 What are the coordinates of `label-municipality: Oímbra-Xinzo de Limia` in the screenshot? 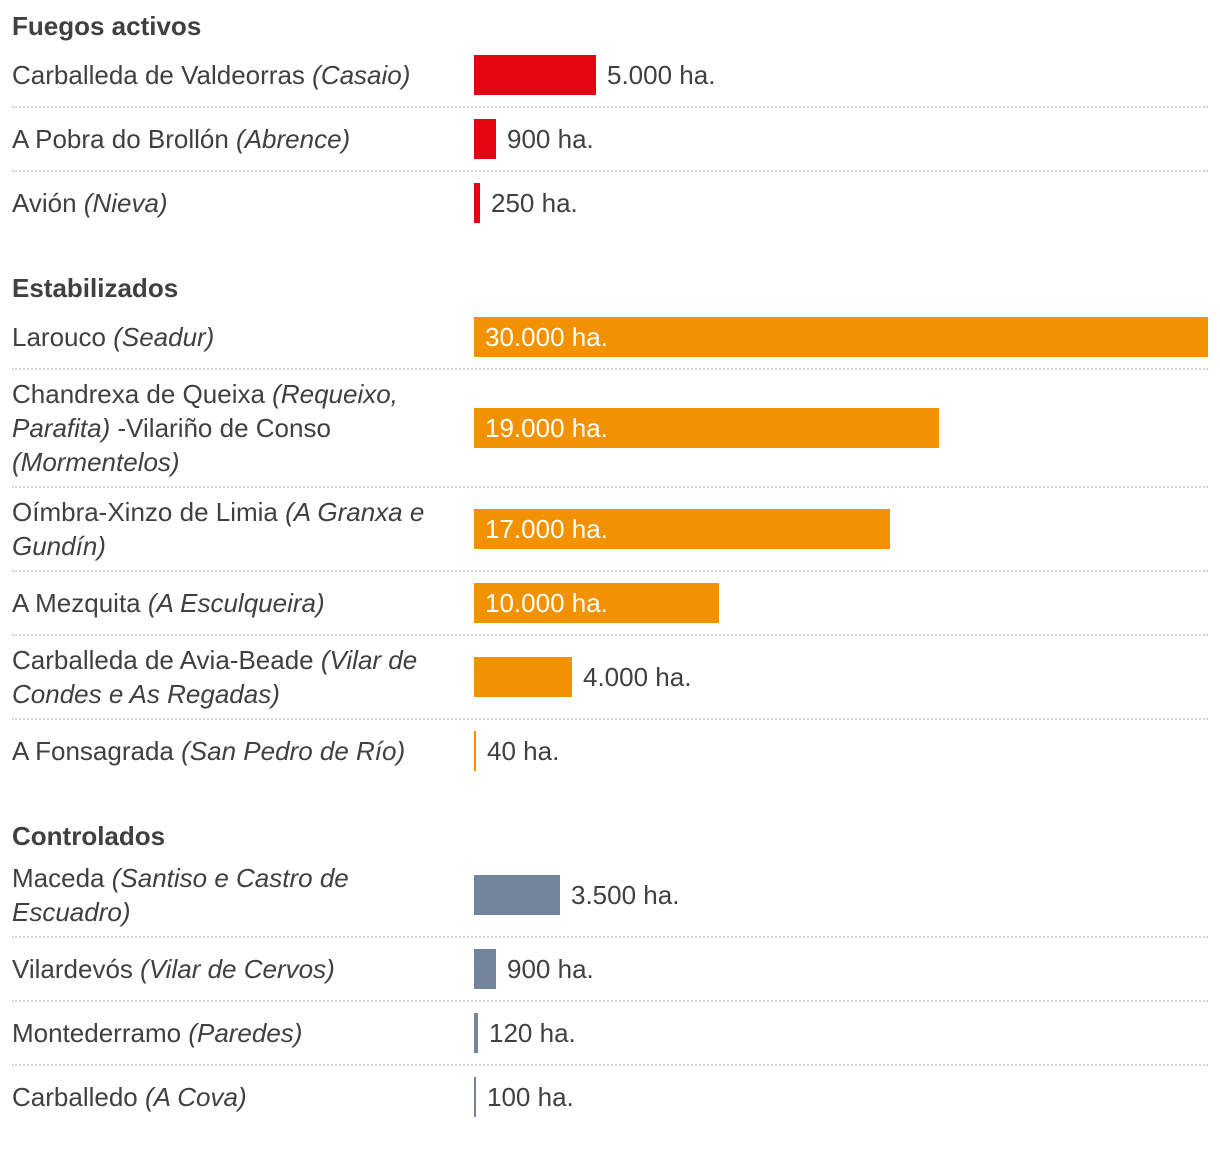 It's located at (149, 512).